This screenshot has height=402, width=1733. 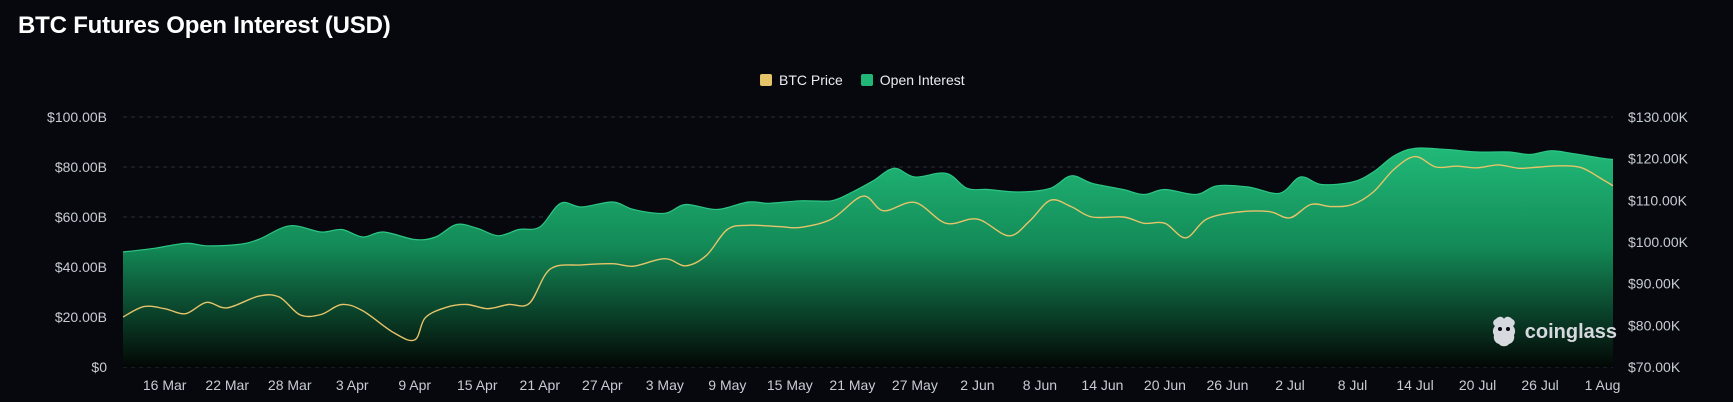 What do you see at coordinates (227, 385) in the screenshot?
I see `x-tick-label: 22 Mar` at bounding box center [227, 385].